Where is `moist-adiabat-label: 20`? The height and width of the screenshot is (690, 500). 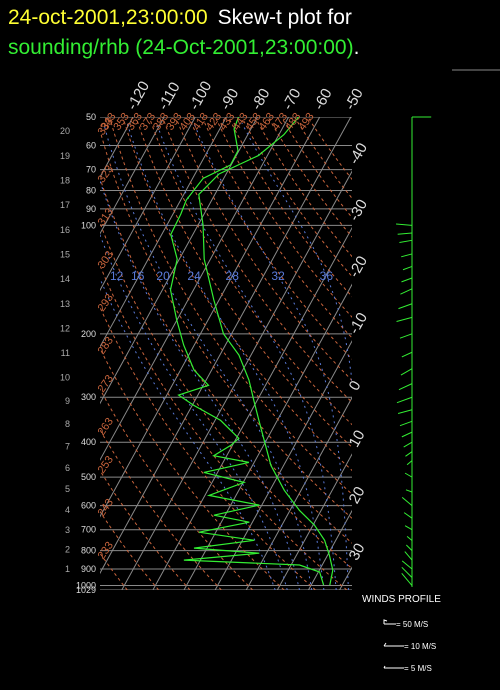
moist-adiabat-label: 20 is located at coordinates (163, 276).